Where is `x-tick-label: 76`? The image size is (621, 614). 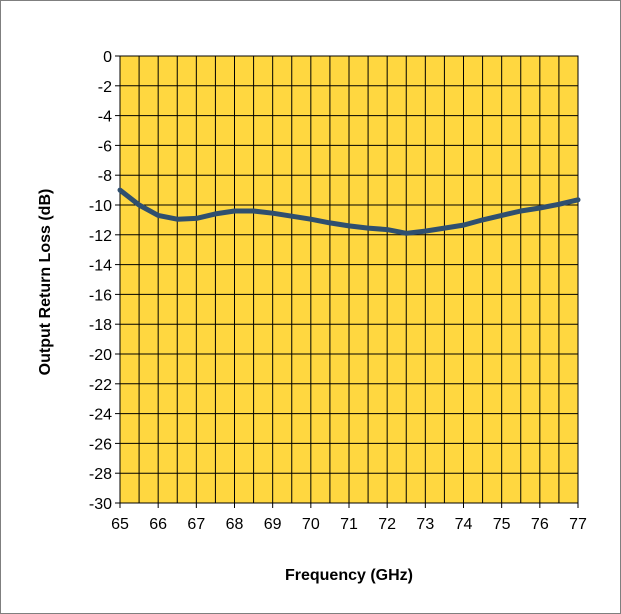
x-tick-label: 76 is located at coordinates (540, 524).